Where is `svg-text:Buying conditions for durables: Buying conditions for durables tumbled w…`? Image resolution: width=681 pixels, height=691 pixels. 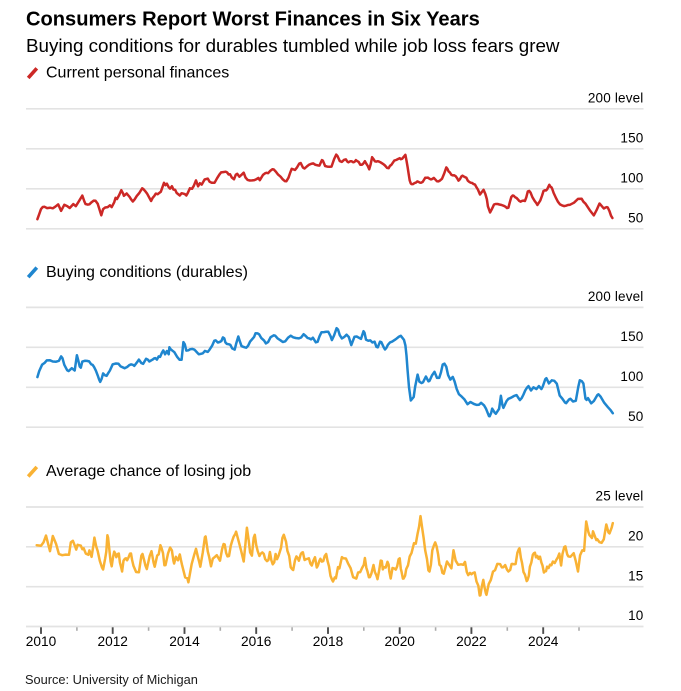 svg-text:Buying conditions for durables: Buying conditions for durables tumbled w… is located at coordinates (293, 45).